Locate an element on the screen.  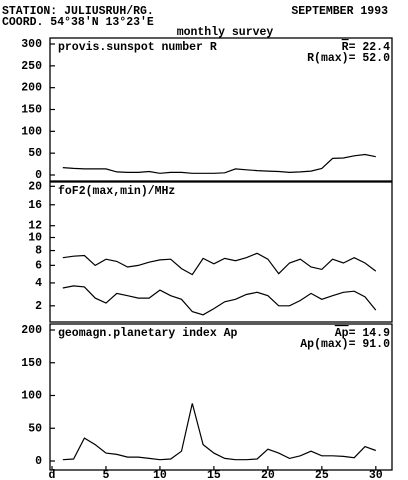
subtitle: monthly survey is located at coordinates (225, 32).